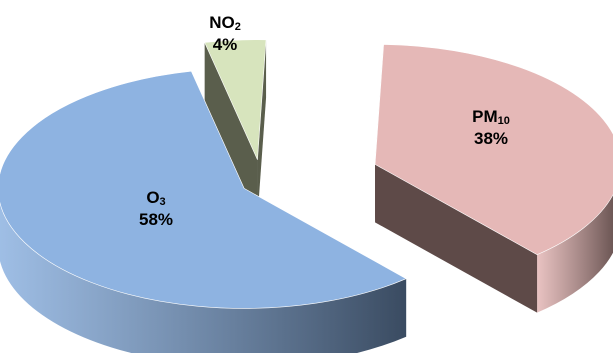  Describe the element at coordinates (225, 33) in the screenshot. I see `slice-label-no2: NO2 4%` at that location.